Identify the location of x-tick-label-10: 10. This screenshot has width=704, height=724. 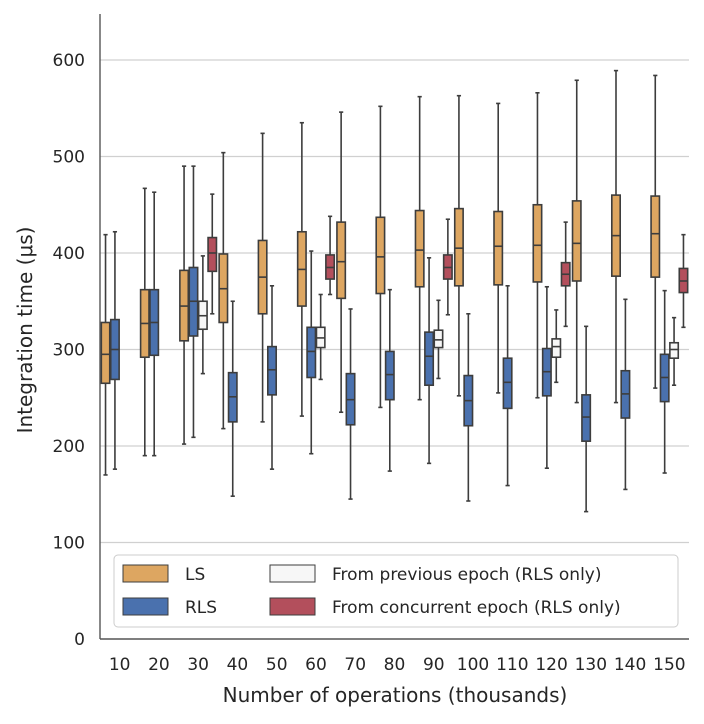
(120, 665).